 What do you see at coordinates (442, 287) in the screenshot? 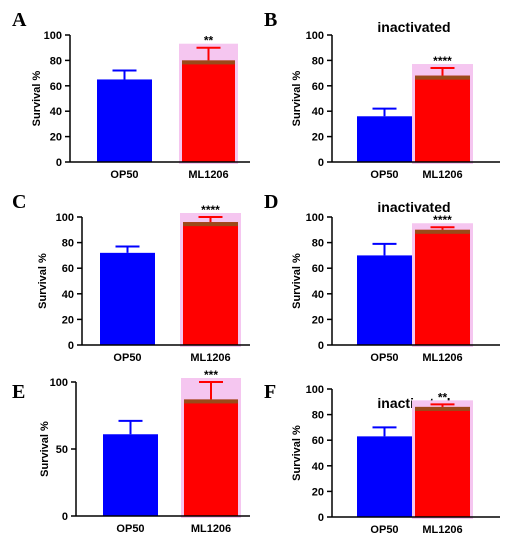
I see `panel-d-bar-ml1206` at bounding box center [442, 287].